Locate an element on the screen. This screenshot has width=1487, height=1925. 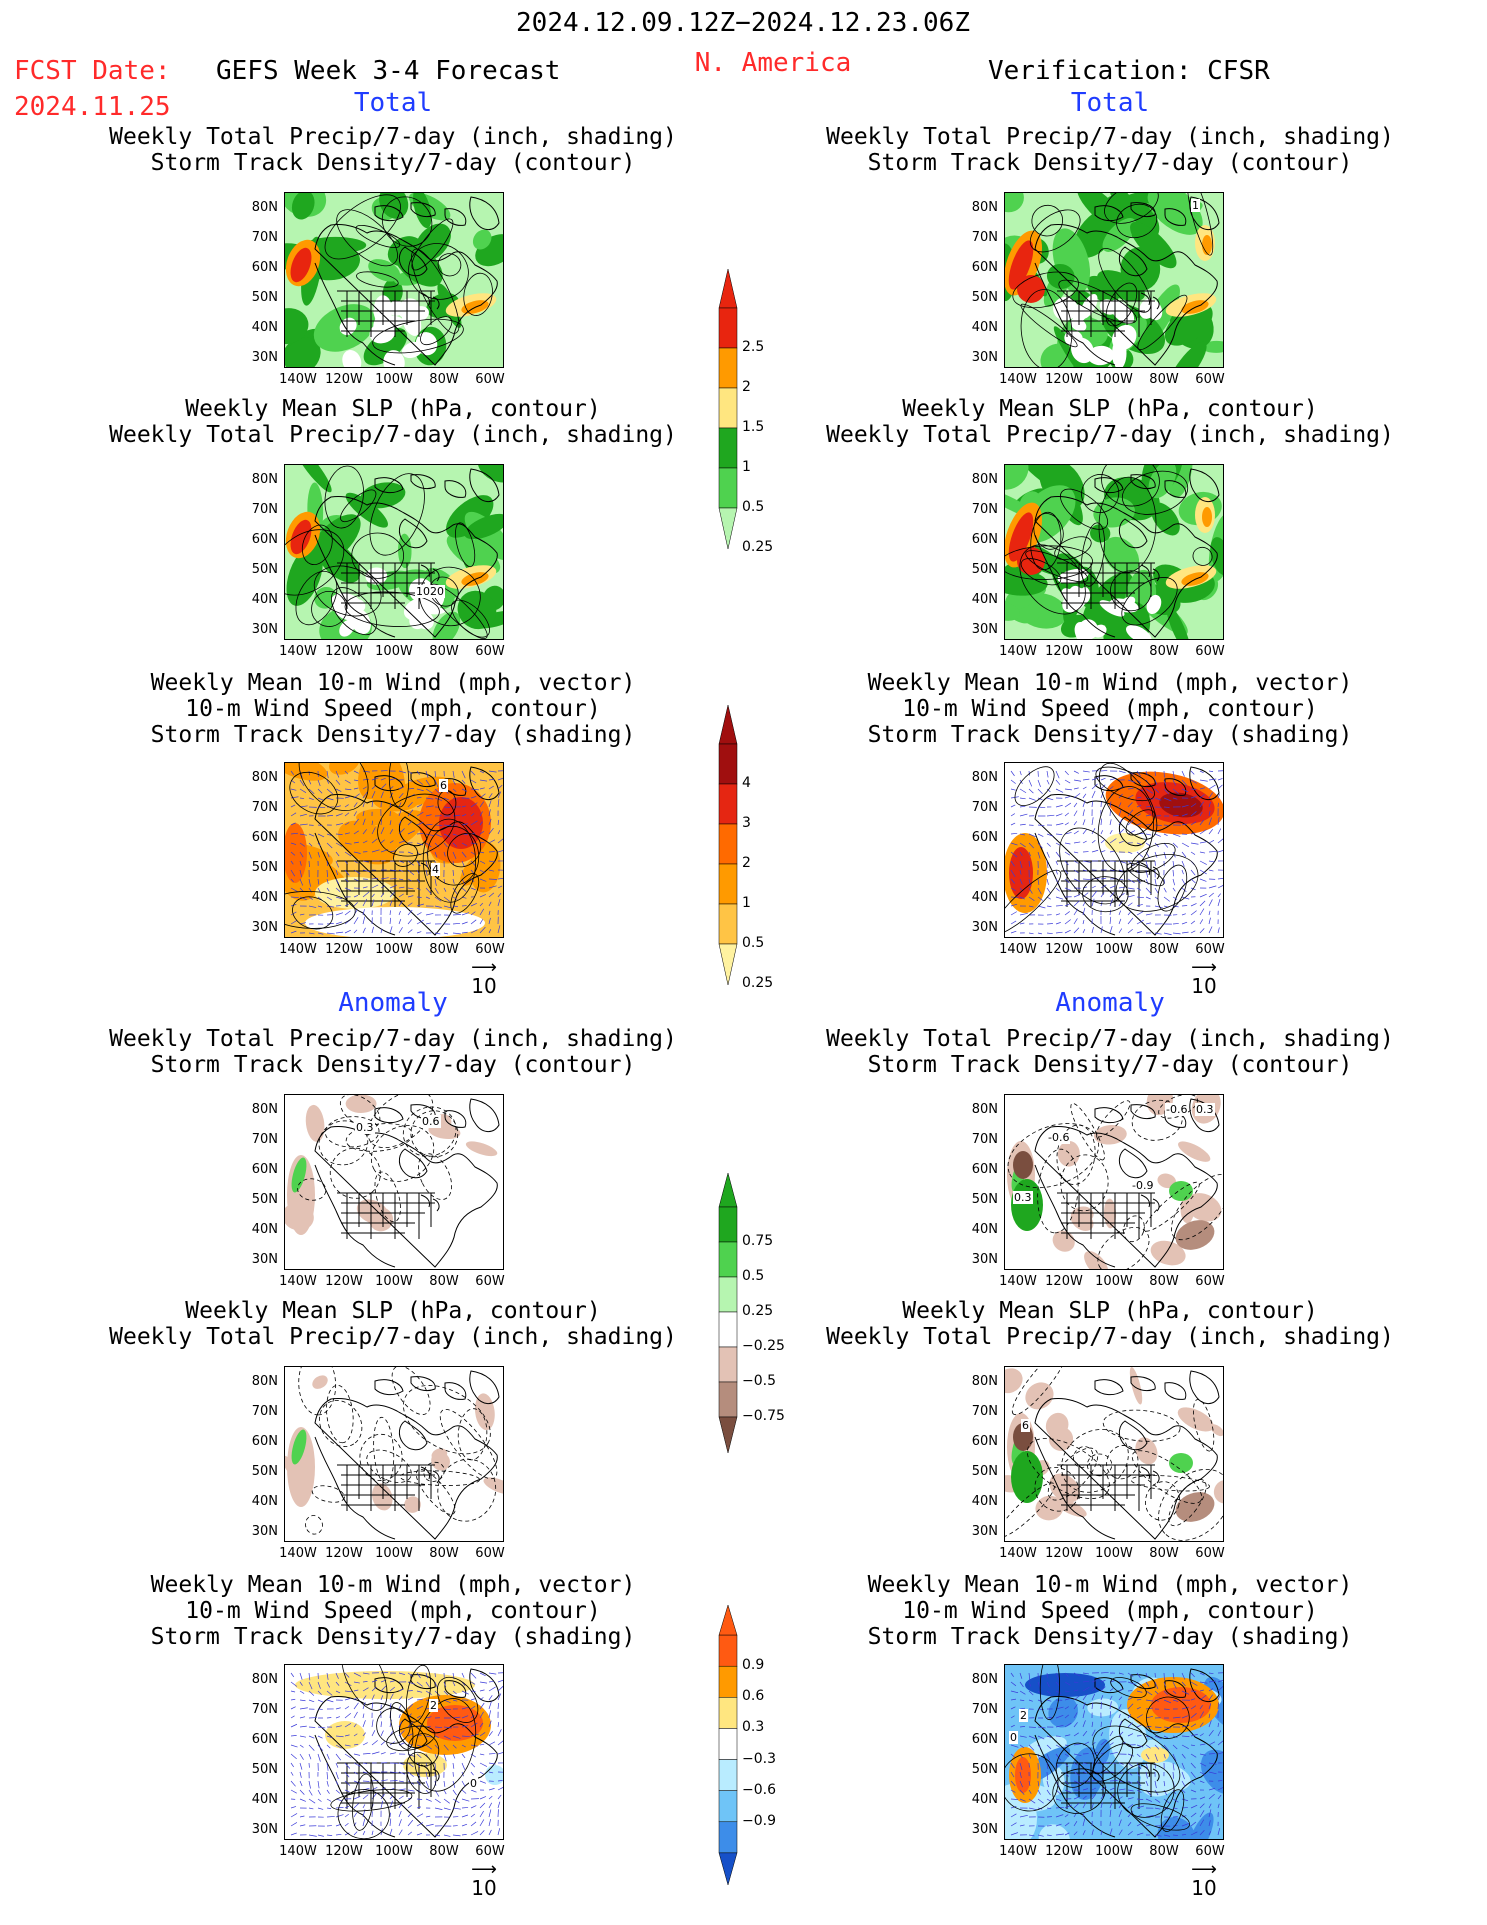
vector-reference: ⟶ 10 is located at coordinates (1204, 1880).